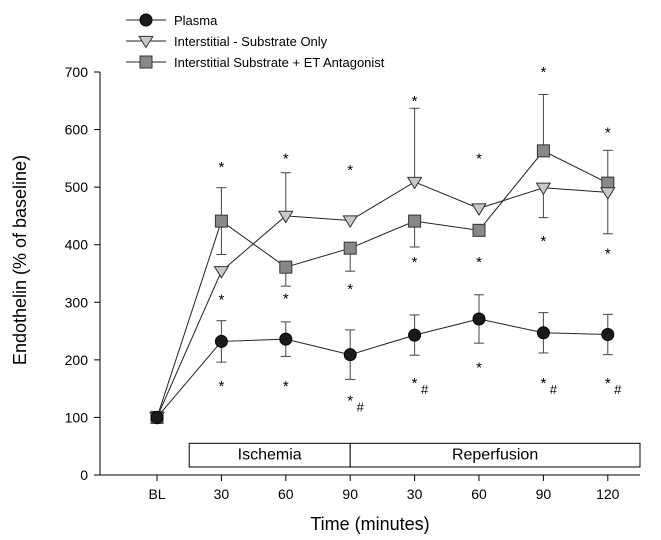 The width and height of the screenshot is (661, 540). I want to click on phase-box, so click(495, 455).